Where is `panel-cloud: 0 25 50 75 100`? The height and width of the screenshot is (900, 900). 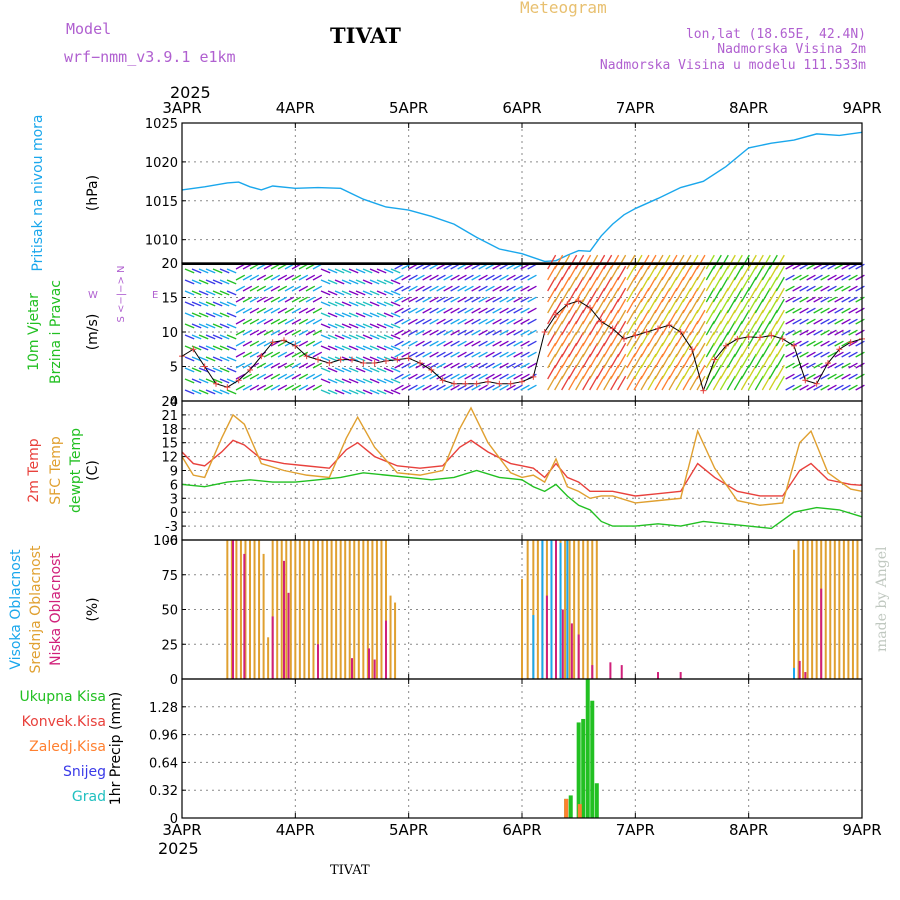 panel-cloud: 0 25 50 75 100 is located at coordinates (508, 611).